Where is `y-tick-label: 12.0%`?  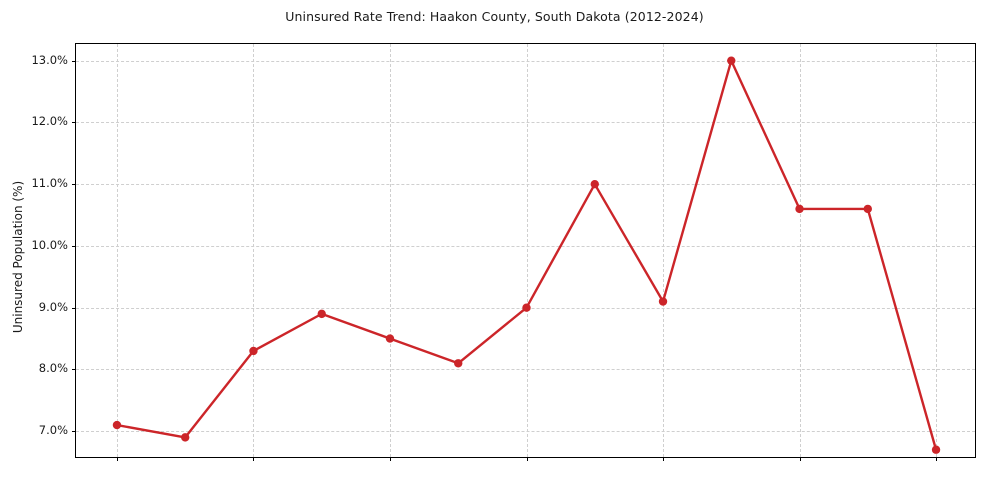 y-tick-label: 12.0% is located at coordinates (49, 121).